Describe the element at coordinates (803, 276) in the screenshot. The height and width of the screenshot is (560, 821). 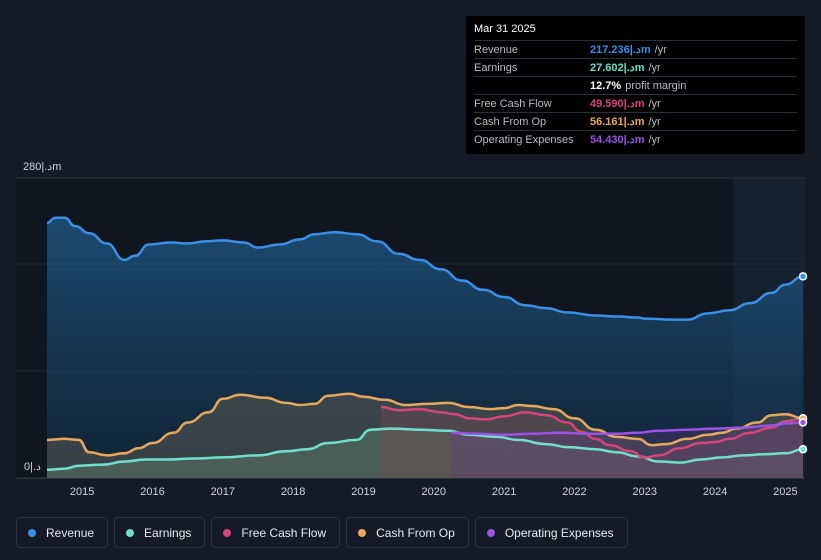
I see `revenue-end-marker` at that location.